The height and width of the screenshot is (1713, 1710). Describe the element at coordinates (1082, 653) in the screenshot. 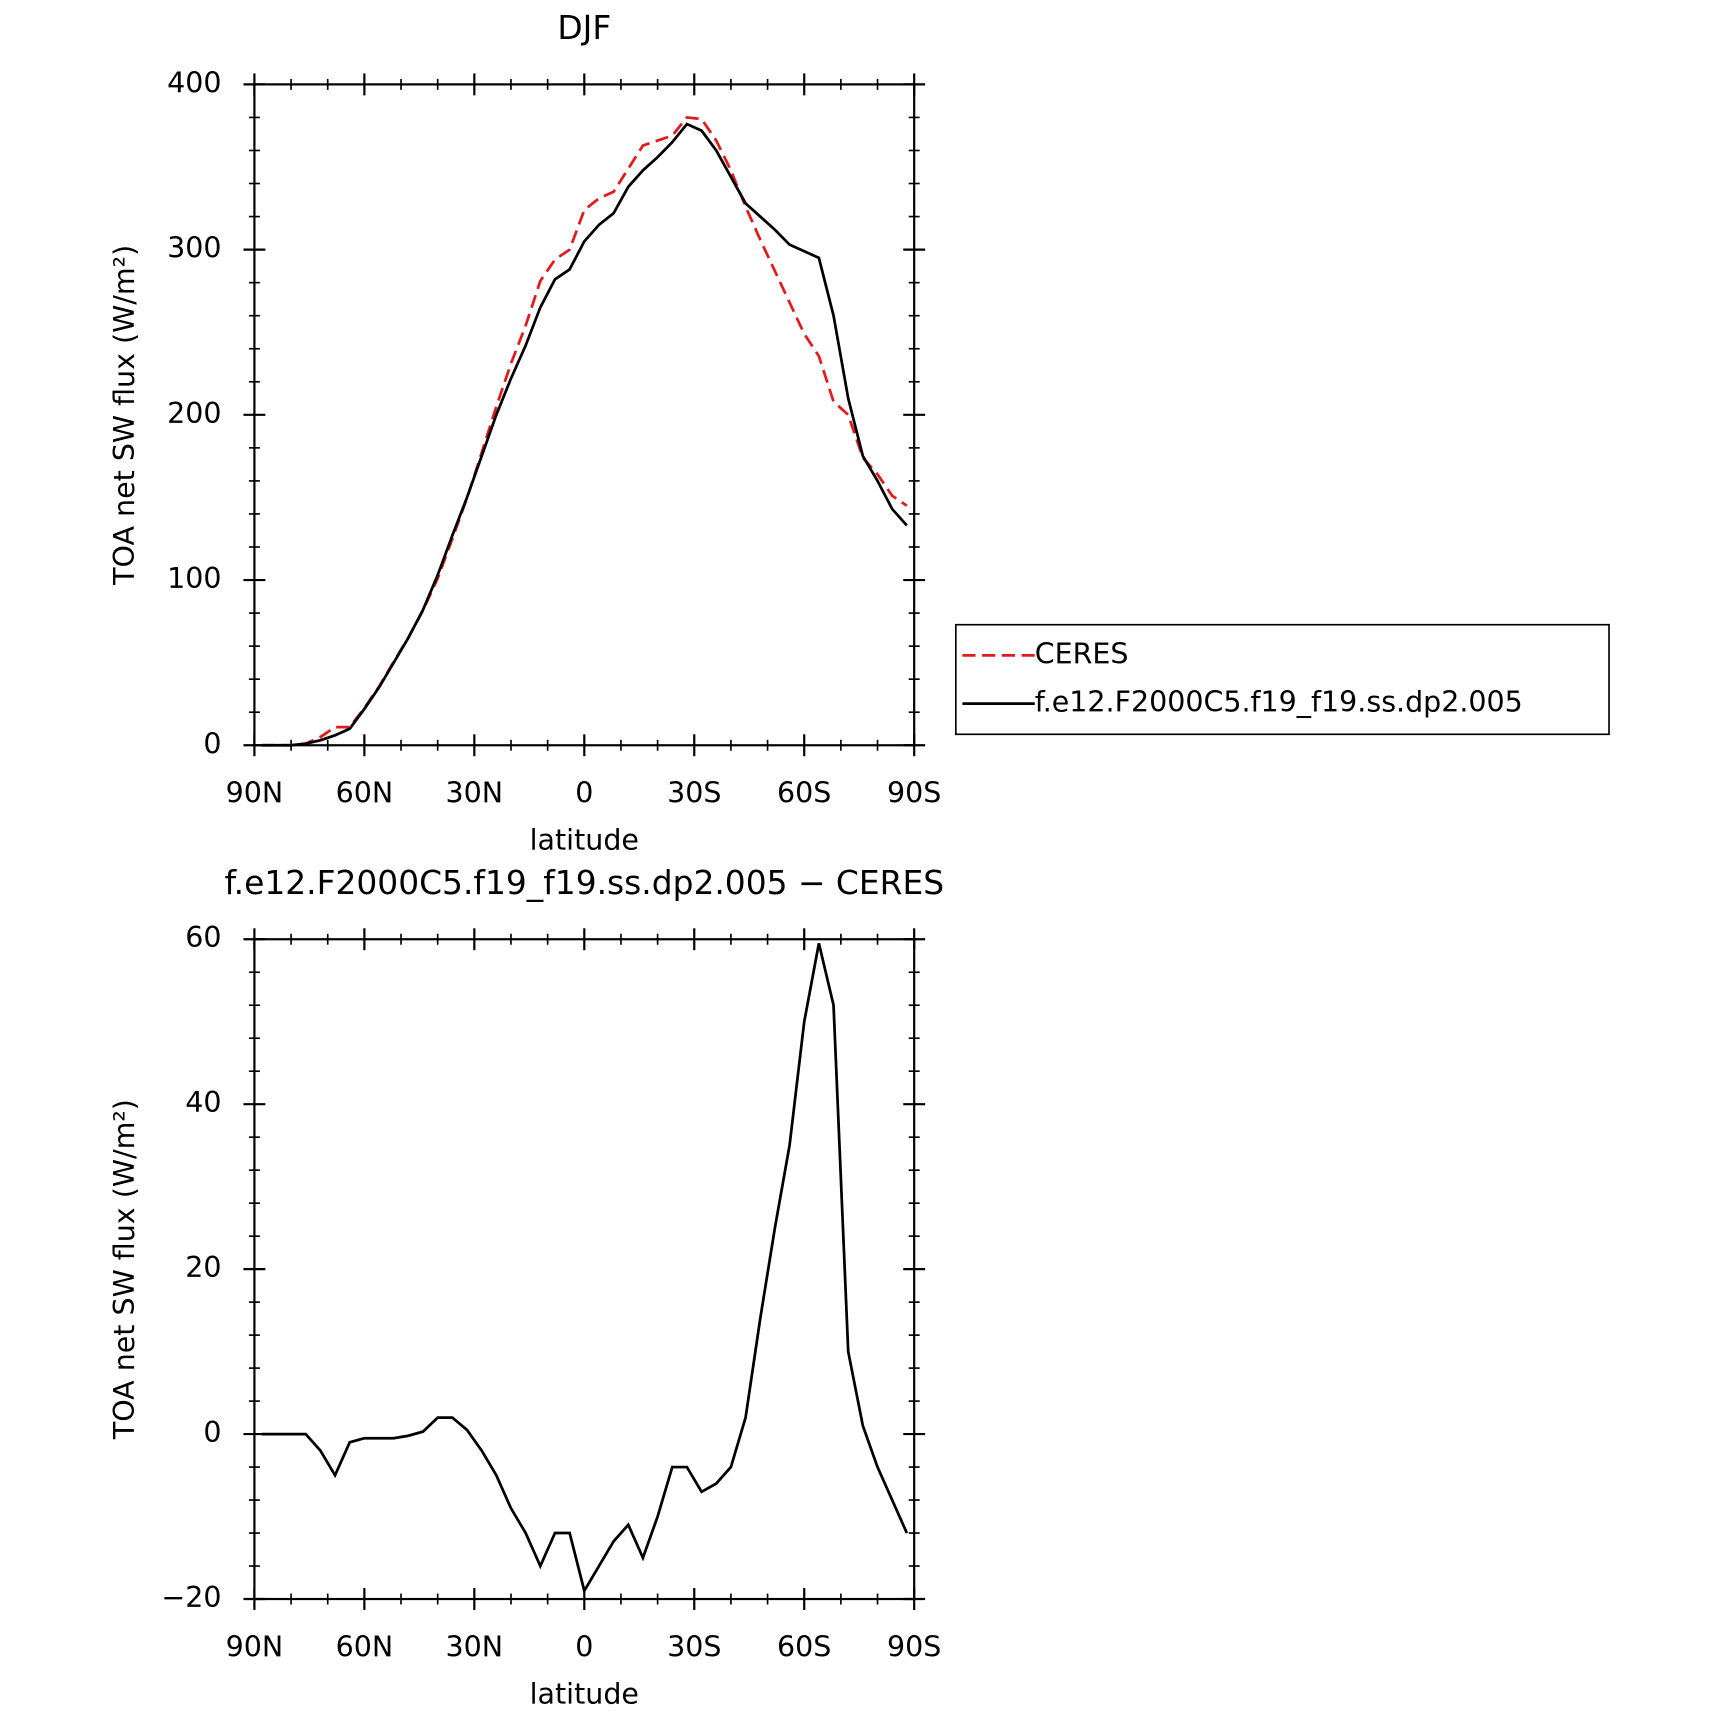

I see `legend-label: CERES` at that location.